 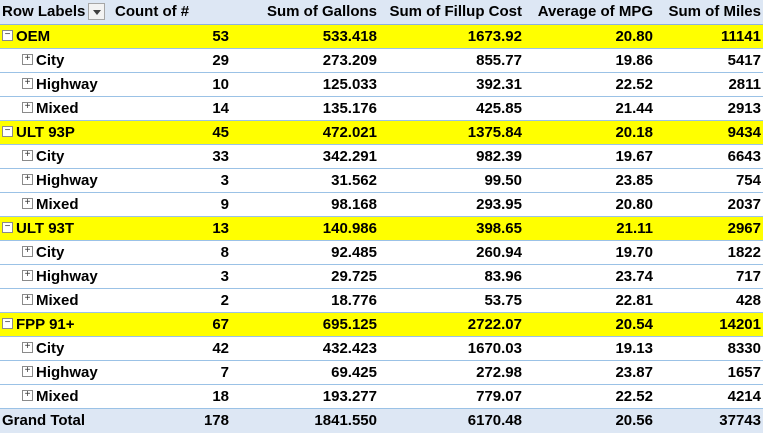 What do you see at coordinates (589, 348) in the screenshot?
I see `child-mpg: 19.13` at bounding box center [589, 348].